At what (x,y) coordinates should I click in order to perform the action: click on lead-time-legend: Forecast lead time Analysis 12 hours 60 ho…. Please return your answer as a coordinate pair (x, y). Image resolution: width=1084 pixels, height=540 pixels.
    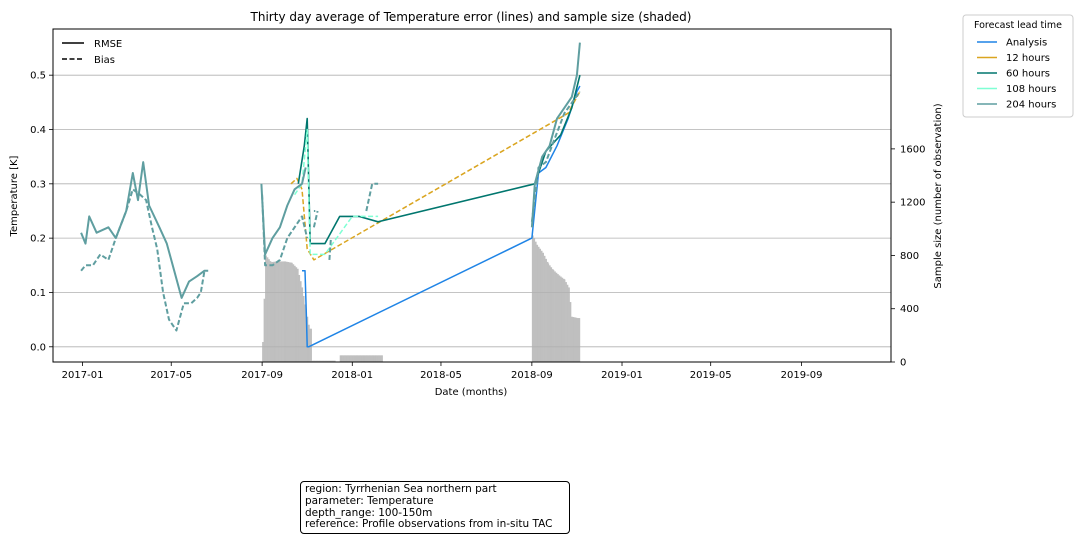
    Looking at the image, I should click on (1018, 66).